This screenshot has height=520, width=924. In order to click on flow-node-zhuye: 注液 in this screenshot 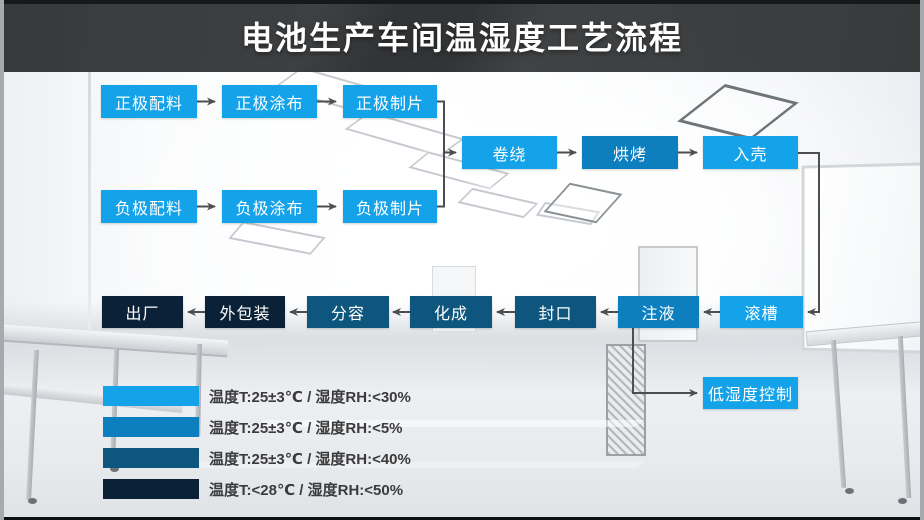, I will do `click(658, 312)`.